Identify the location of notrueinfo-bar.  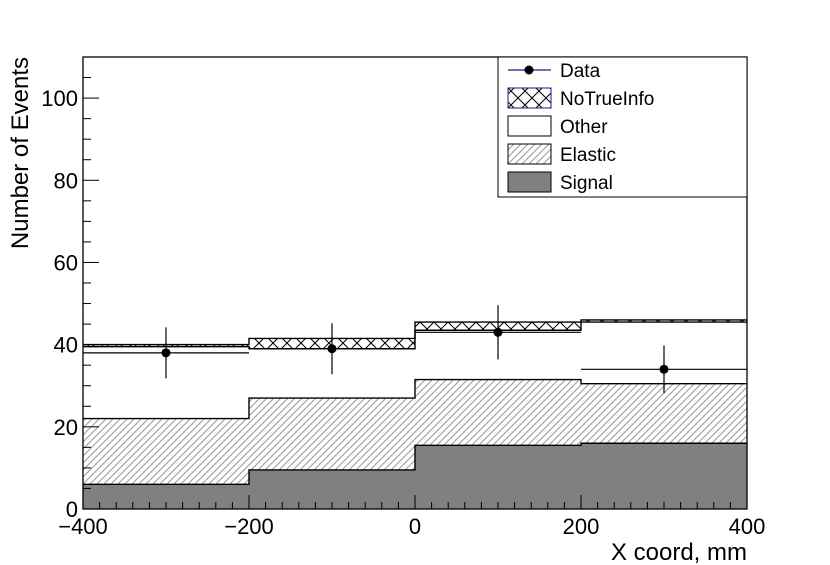
(664, 321).